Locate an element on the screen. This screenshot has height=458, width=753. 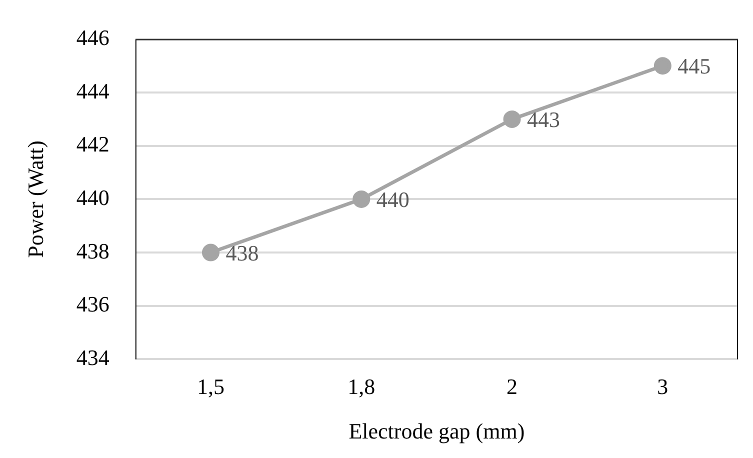
x-axis-title: Electrode gap (mm) is located at coordinates (436, 431).